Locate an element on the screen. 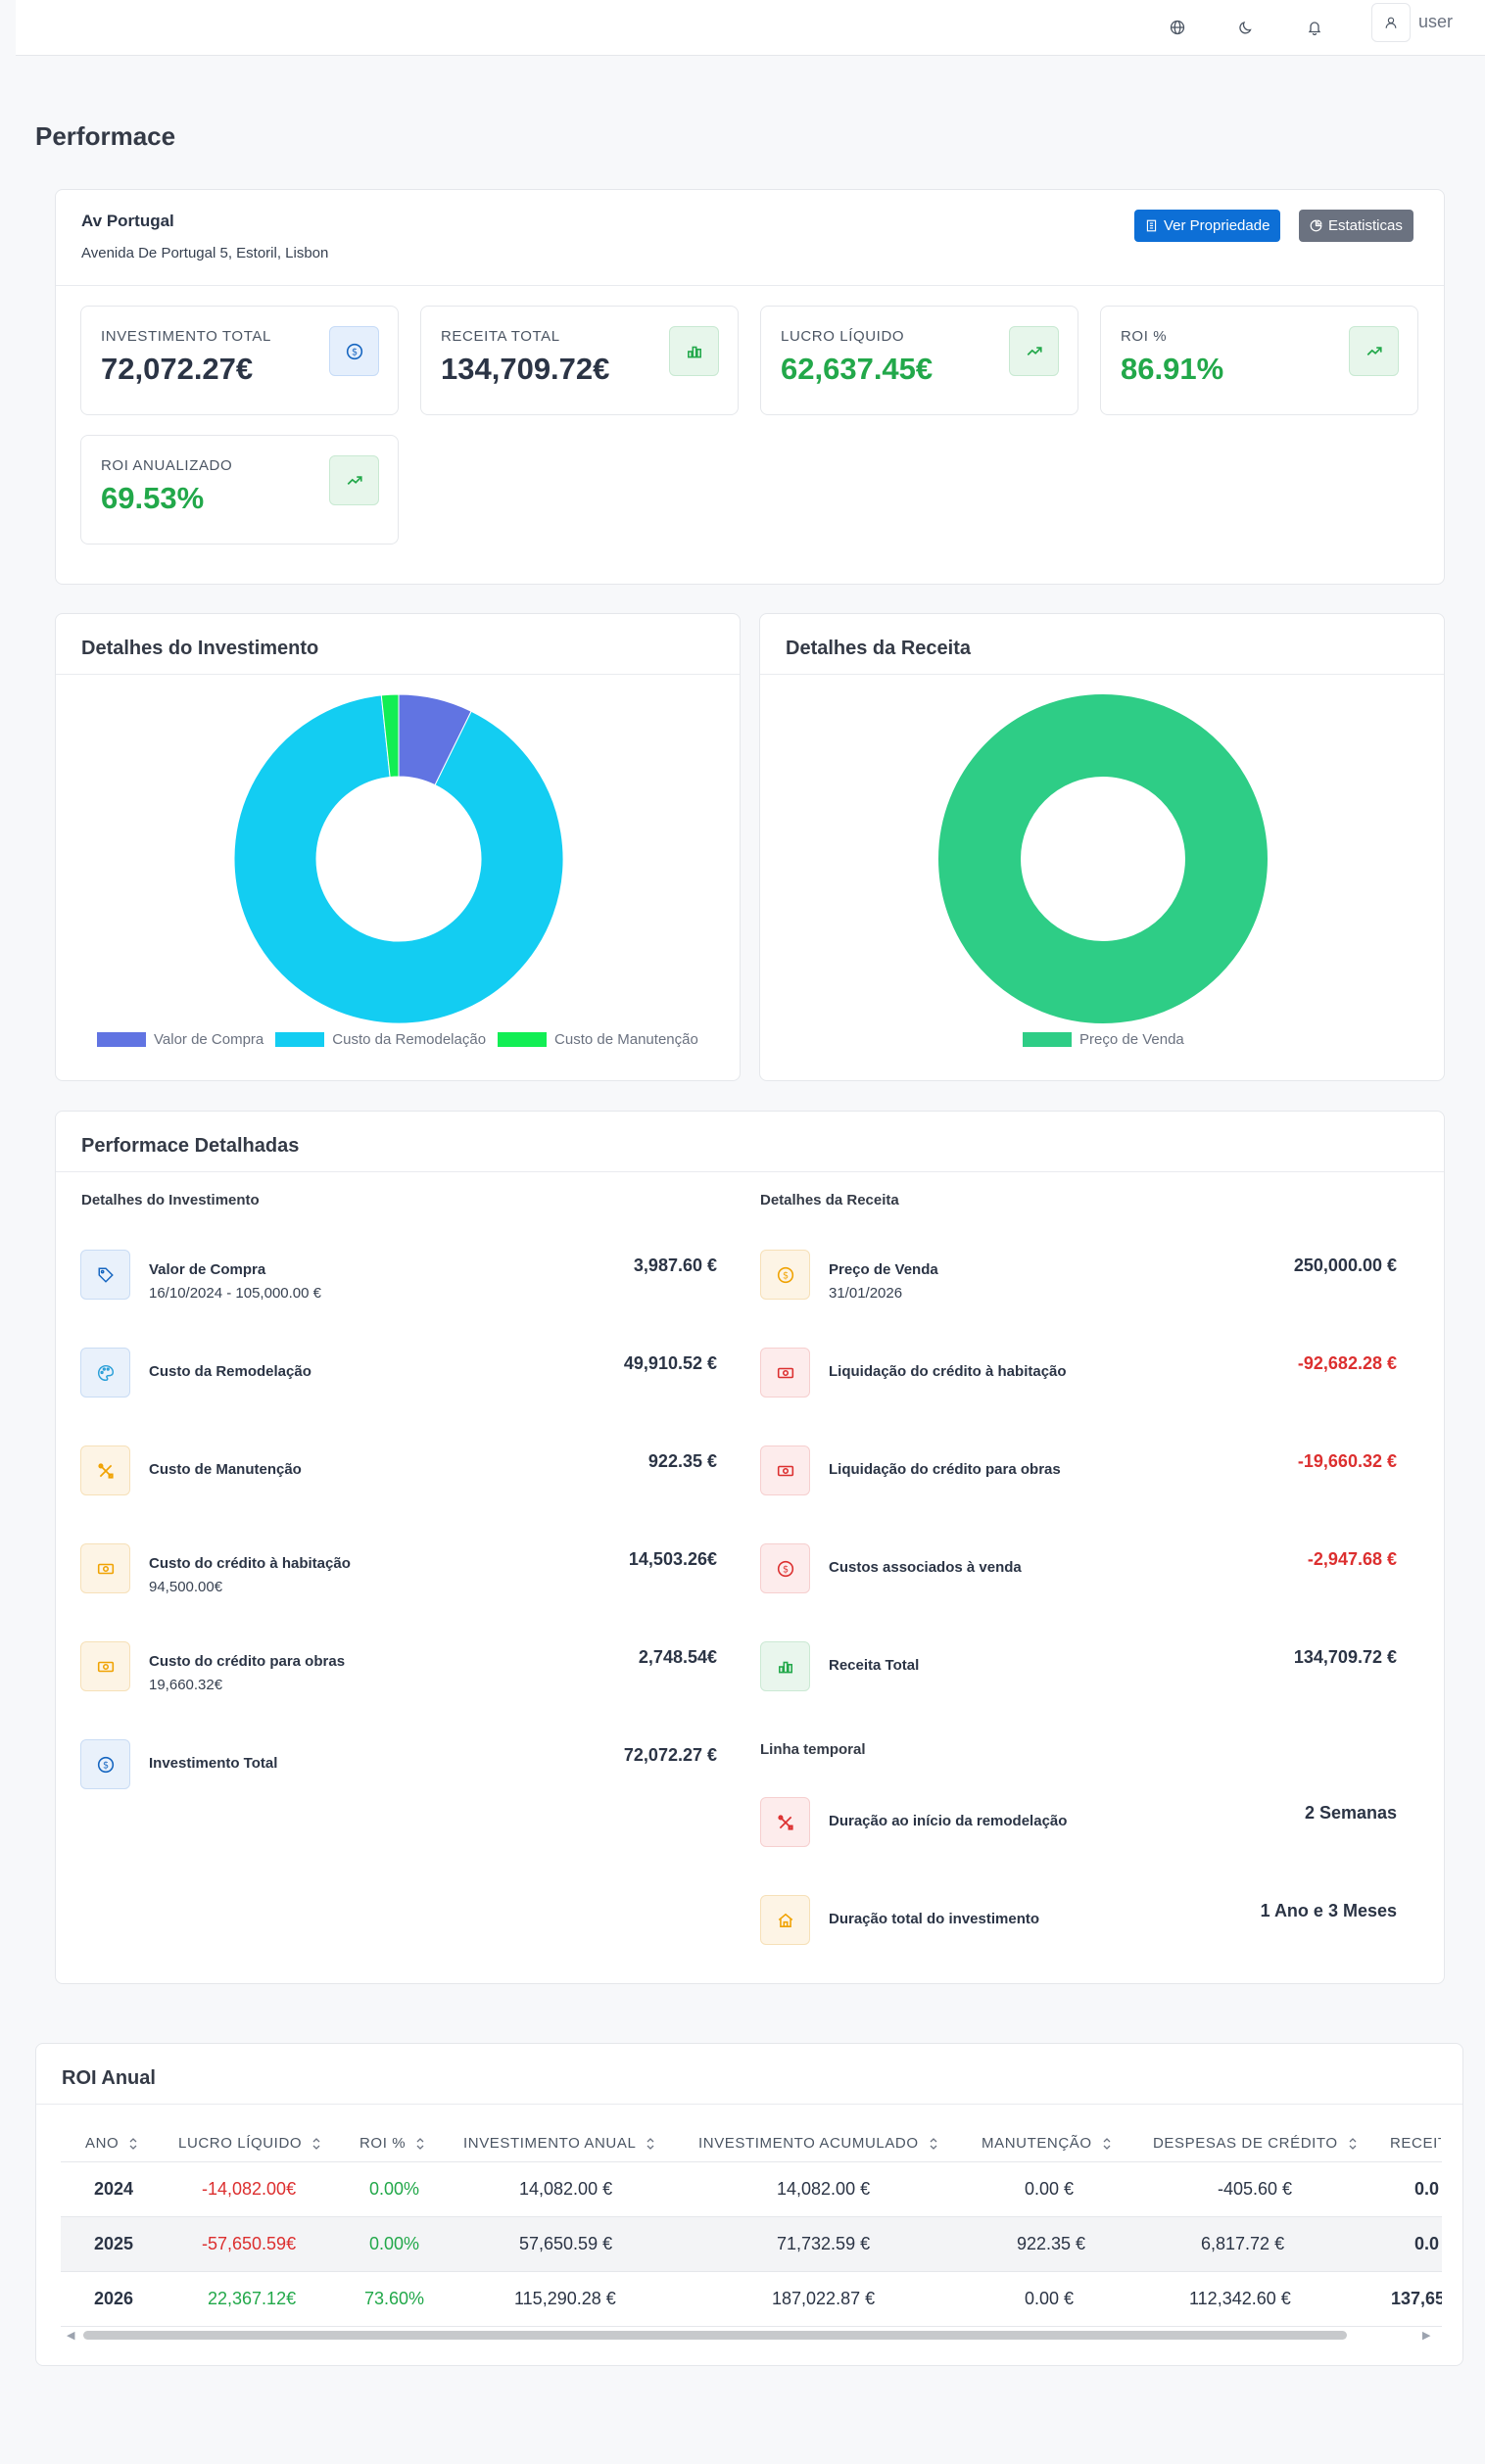  detail-value: 250,000.00 € is located at coordinates (1345, 1265).